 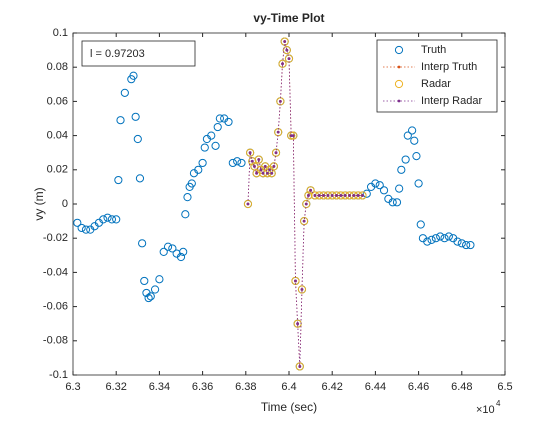 I want to click on x-tick-label: 6.34, so click(x=159, y=387).